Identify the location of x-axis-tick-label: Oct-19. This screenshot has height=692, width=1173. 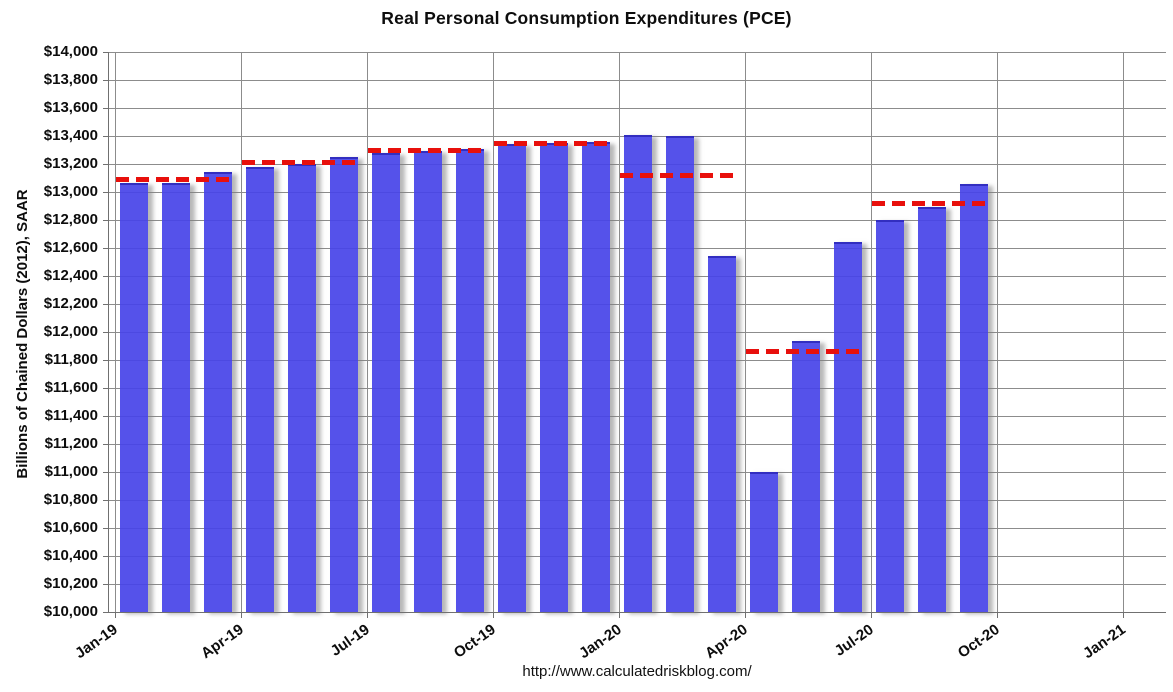
(474, 641).